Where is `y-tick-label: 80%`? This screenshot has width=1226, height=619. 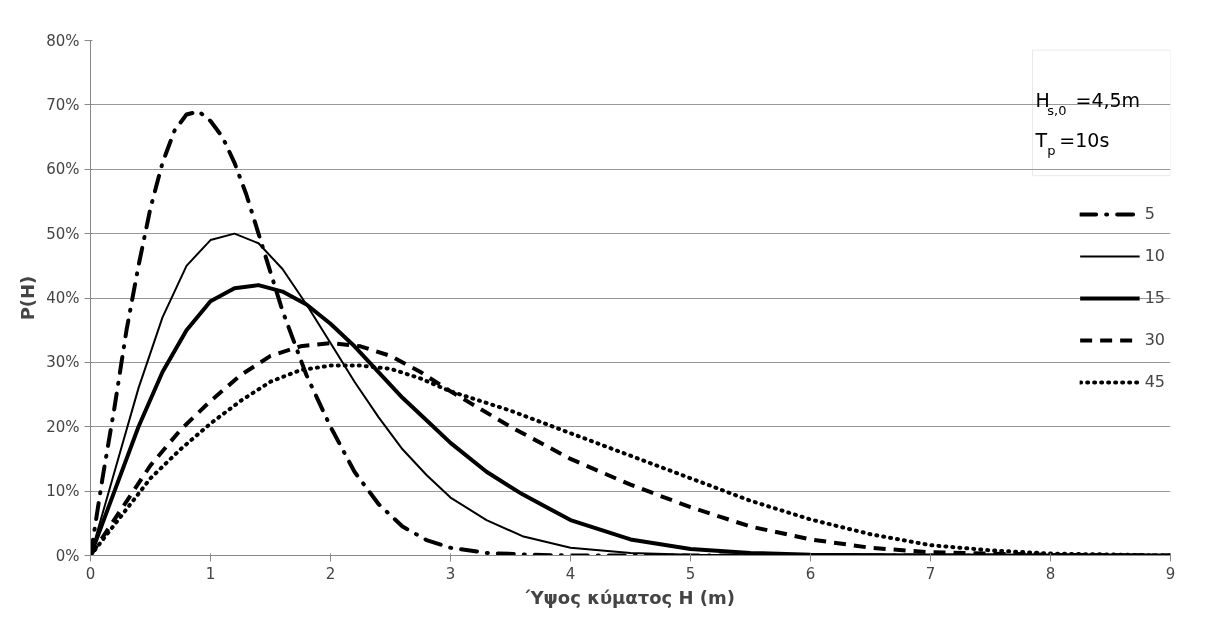
y-tick-label: 80% is located at coordinates (63, 40).